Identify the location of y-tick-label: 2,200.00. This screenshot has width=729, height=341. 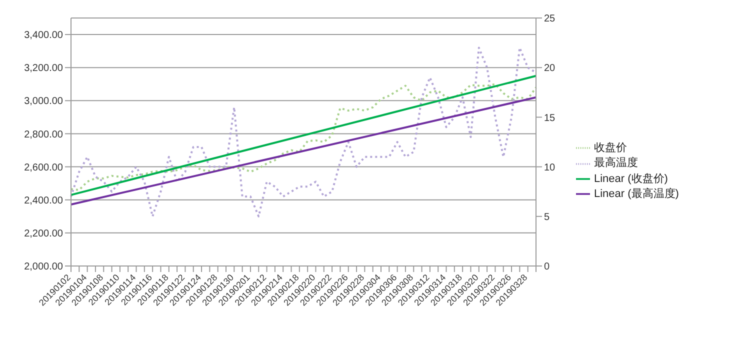
(44, 234).